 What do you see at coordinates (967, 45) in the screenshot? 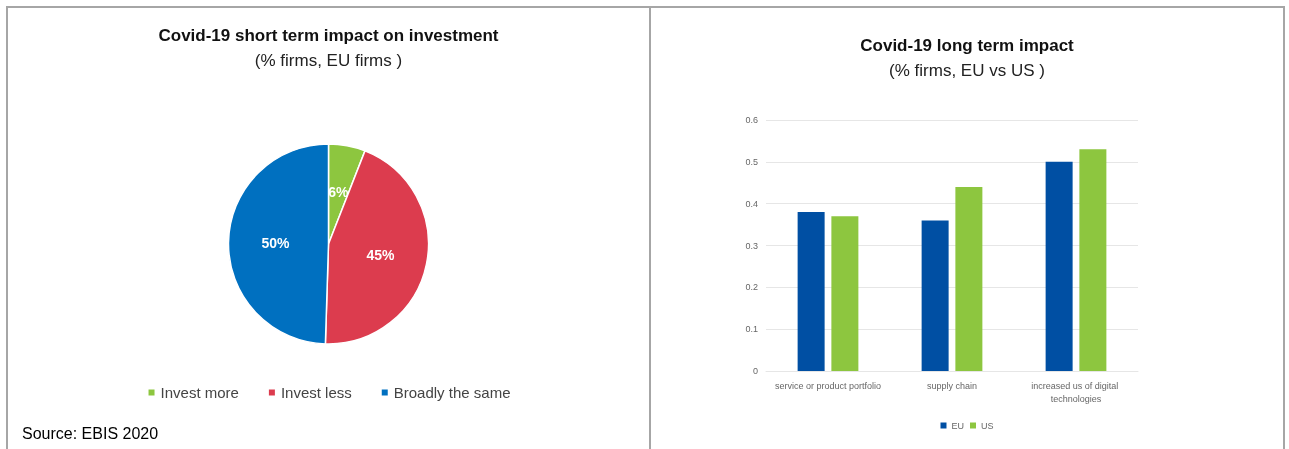
I see `chart-title: Covid-19 long term impact` at bounding box center [967, 45].